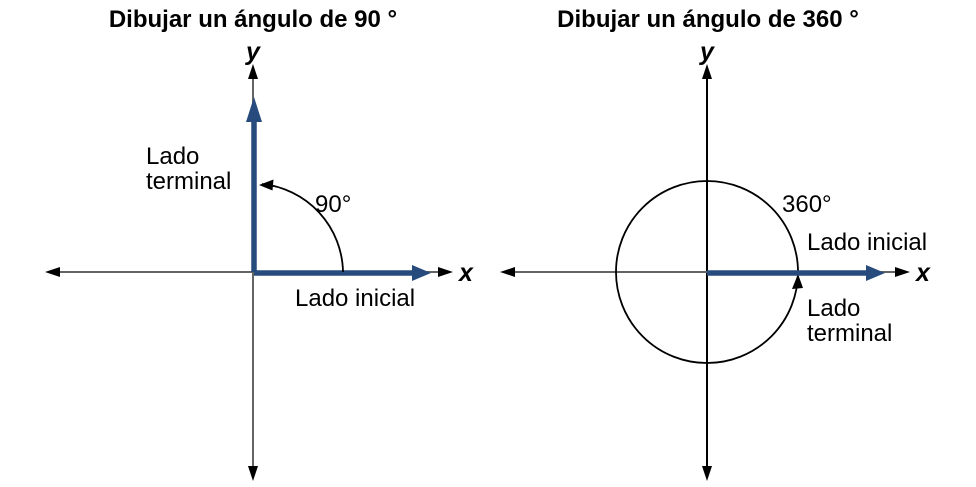 The image size is (976, 487). What do you see at coordinates (333, 204) in the screenshot?
I see `angle-measure-label: 90°` at bounding box center [333, 204].